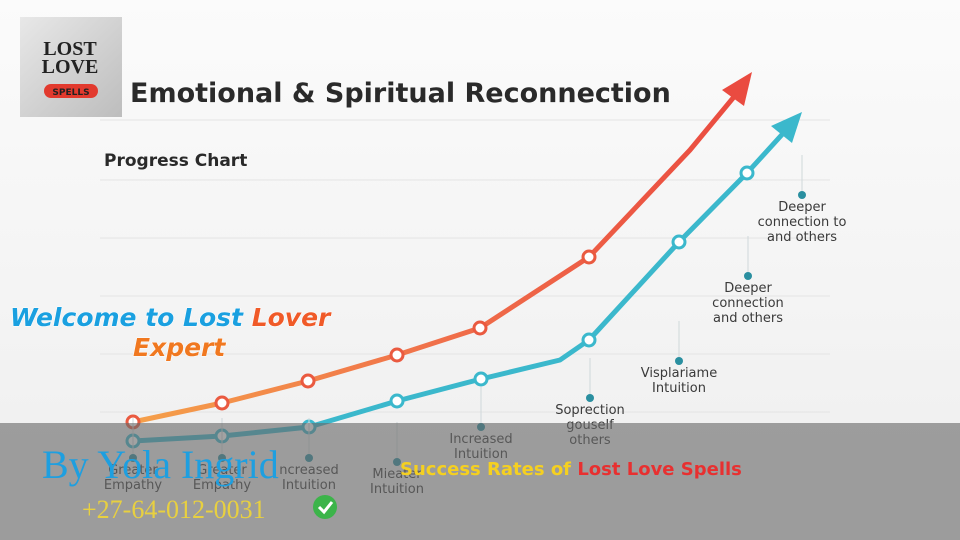  I want to click on promo-highlight: Lost Love Spells, so click(659, 469).